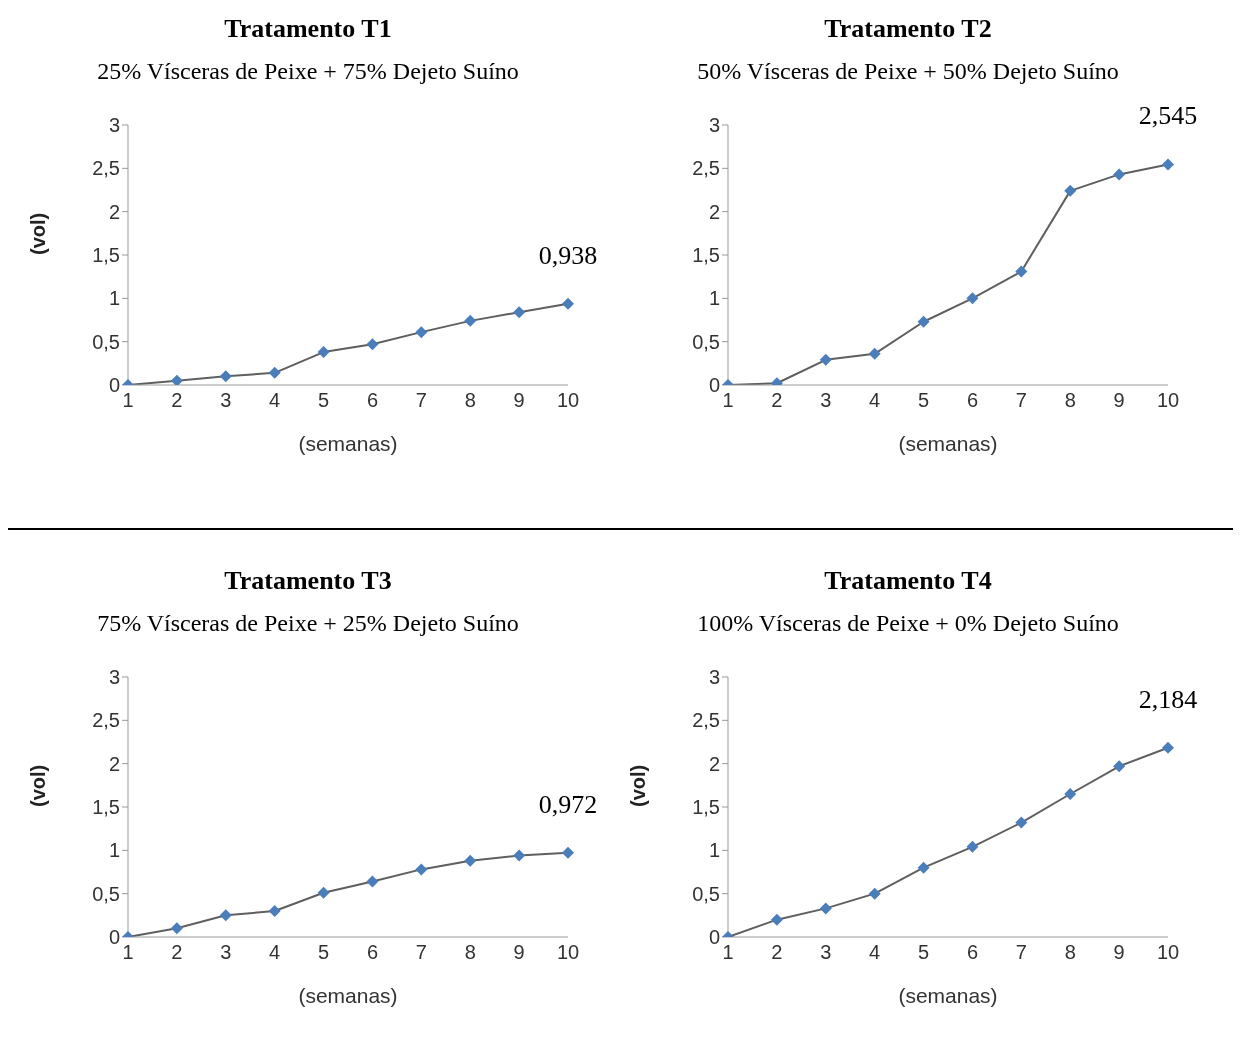  I want to click on annotation: 2,184, so click(1168, 699).